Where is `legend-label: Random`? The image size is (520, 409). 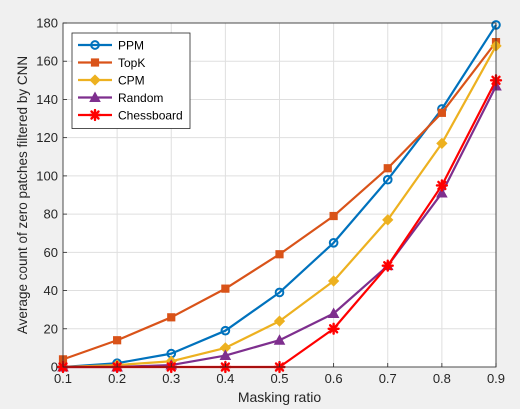
legend-label: Random is located at coordinates (140, 98).